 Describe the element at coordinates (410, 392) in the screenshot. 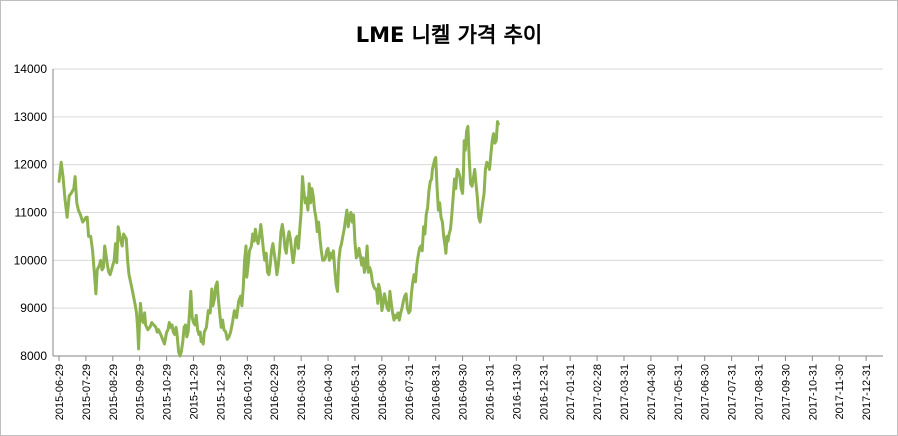

I see `x-tick-label: 2016-07-31` at that location.